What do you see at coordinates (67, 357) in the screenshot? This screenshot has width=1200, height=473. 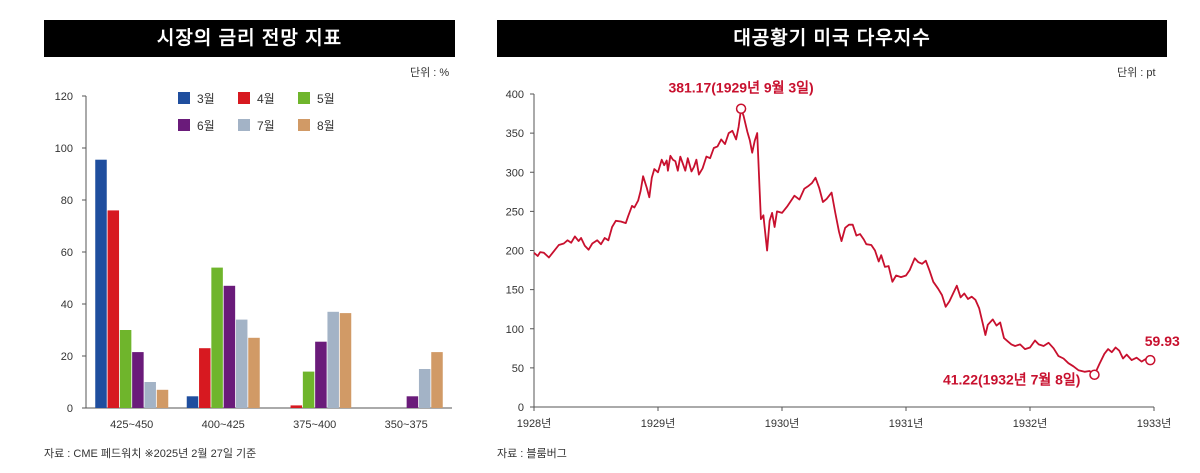 I see `y-tick-label: 20` at bounding box center [67, 357].